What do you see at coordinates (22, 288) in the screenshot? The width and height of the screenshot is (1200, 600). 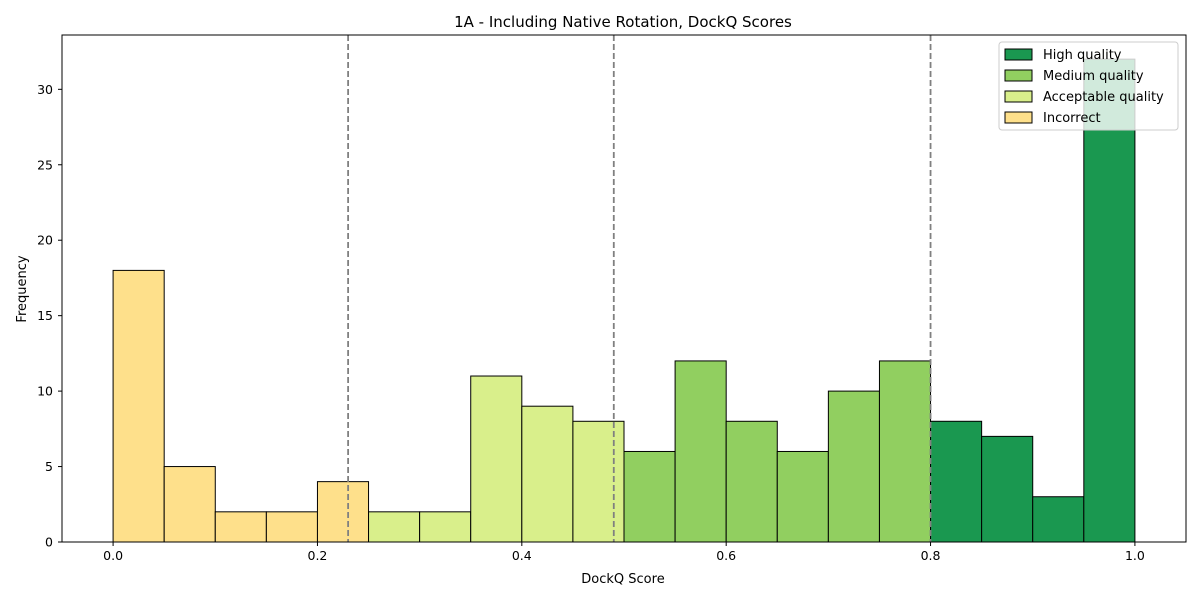 I see `y-axis-label: Frequency` at bounding box center [22, 288].